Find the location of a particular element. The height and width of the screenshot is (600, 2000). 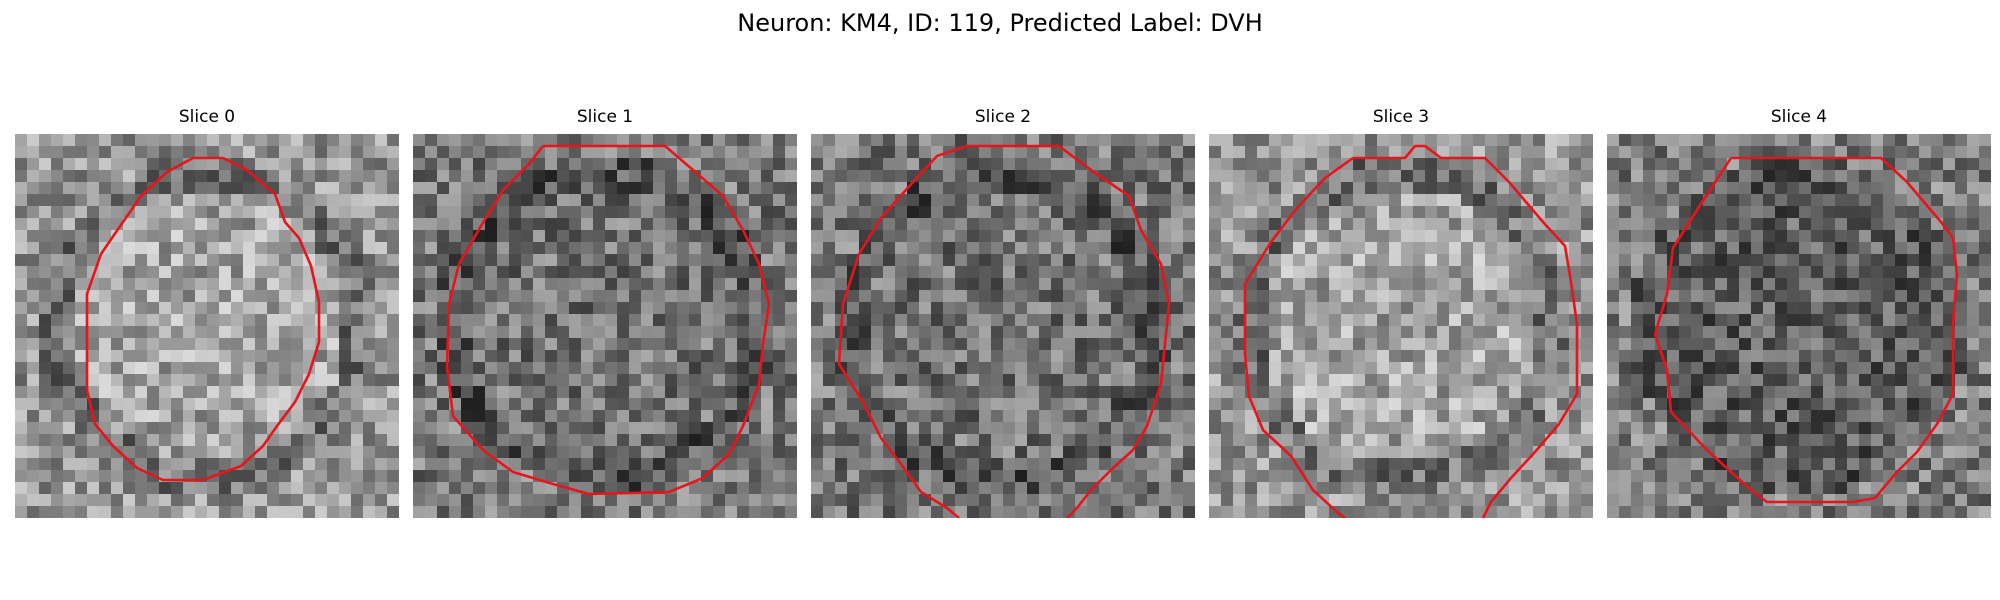

slice-panel-0: Slice 0 is located at coordinates (207, 312).